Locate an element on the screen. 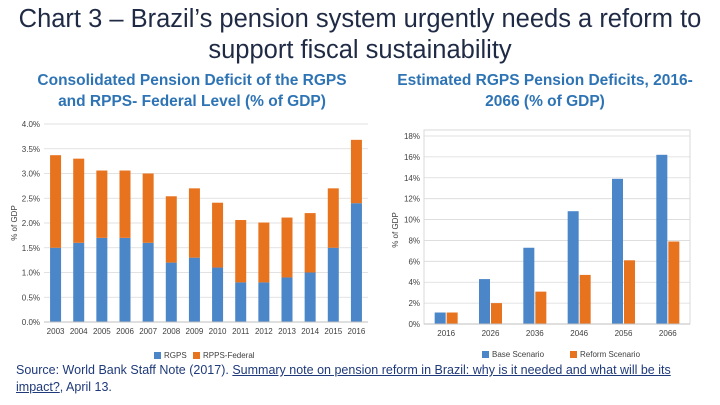  x-tick-label: 2005 is located at coordinates (102, 331).